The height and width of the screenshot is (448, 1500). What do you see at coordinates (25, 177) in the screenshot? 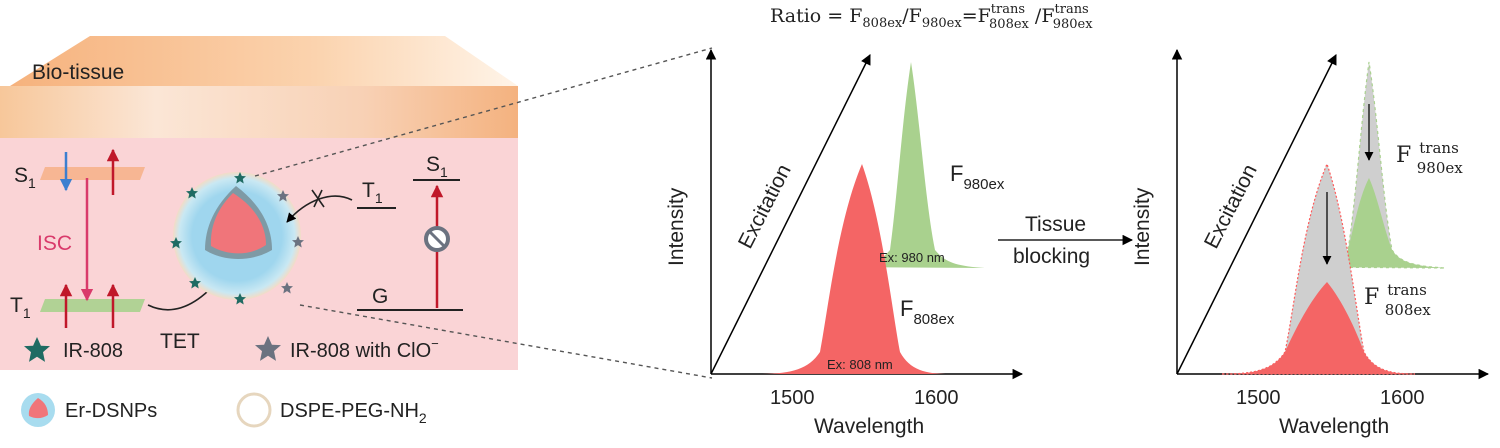
I see `s1-label: S1` at bounding box center [25, 177].